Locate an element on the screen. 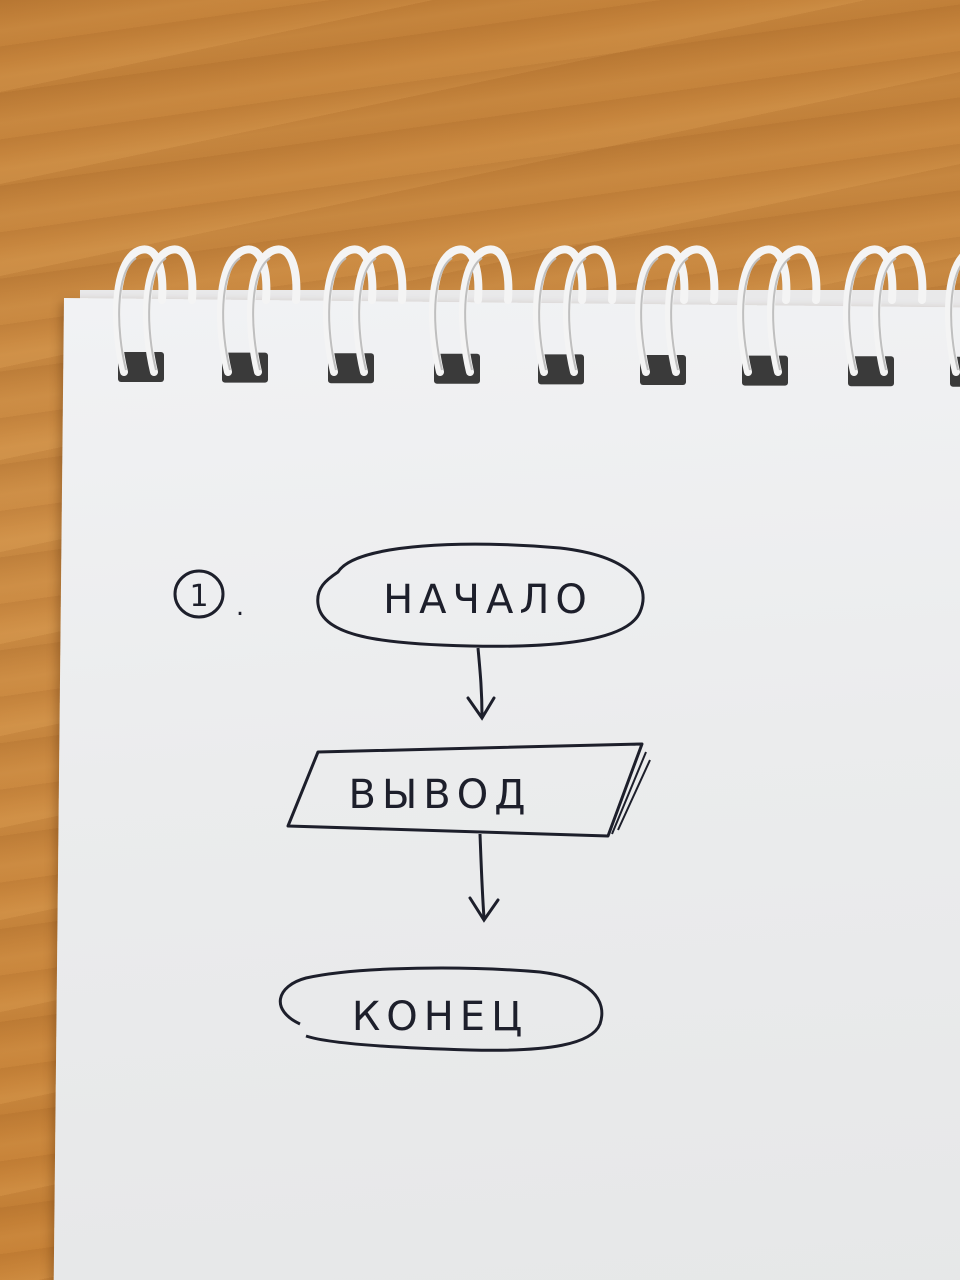 The height and width of the screenshot is (1280, 960). start-terminator-shape is located at coordinates (480, 595).